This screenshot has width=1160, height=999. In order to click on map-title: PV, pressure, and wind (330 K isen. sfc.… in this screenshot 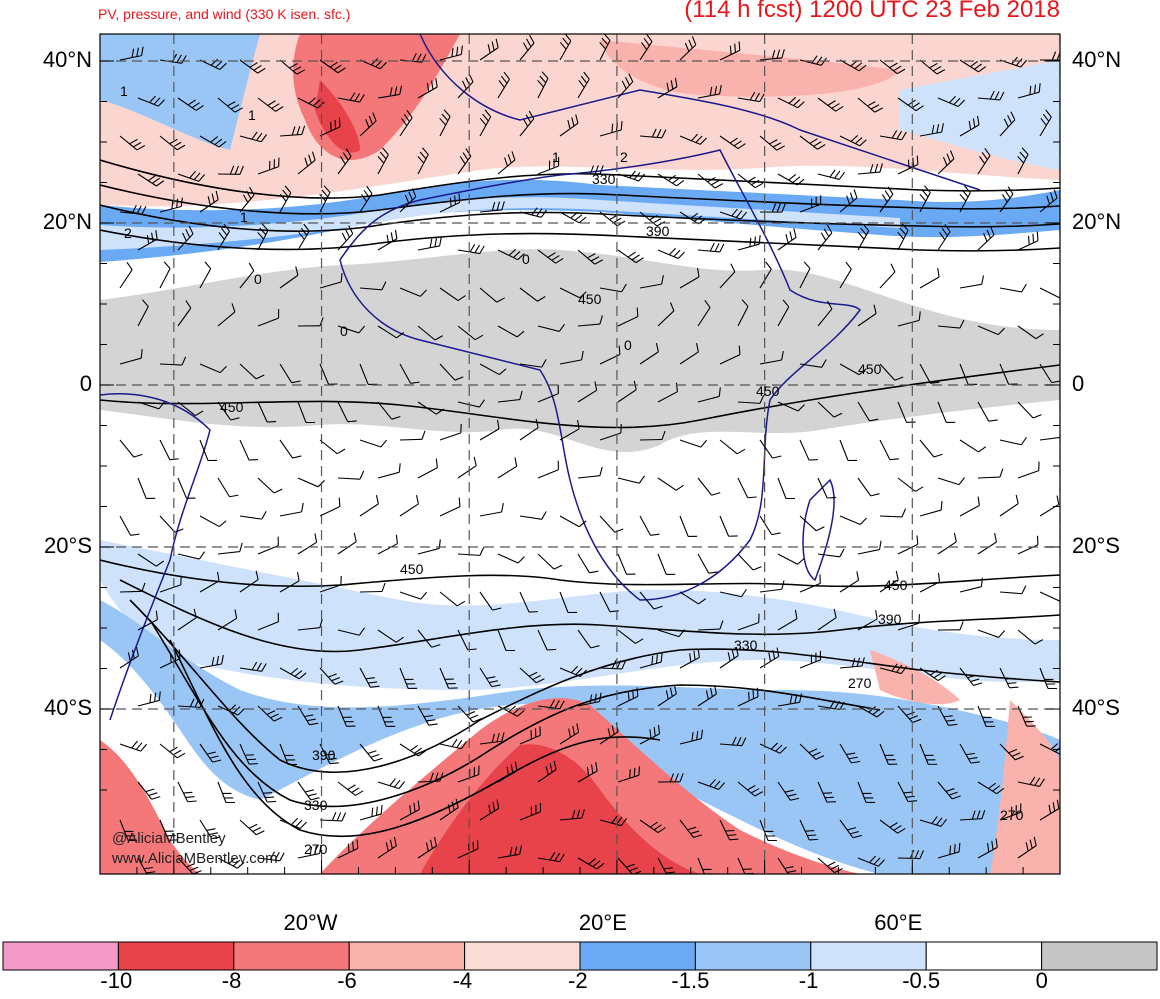, I will do `click(224, 14)`.